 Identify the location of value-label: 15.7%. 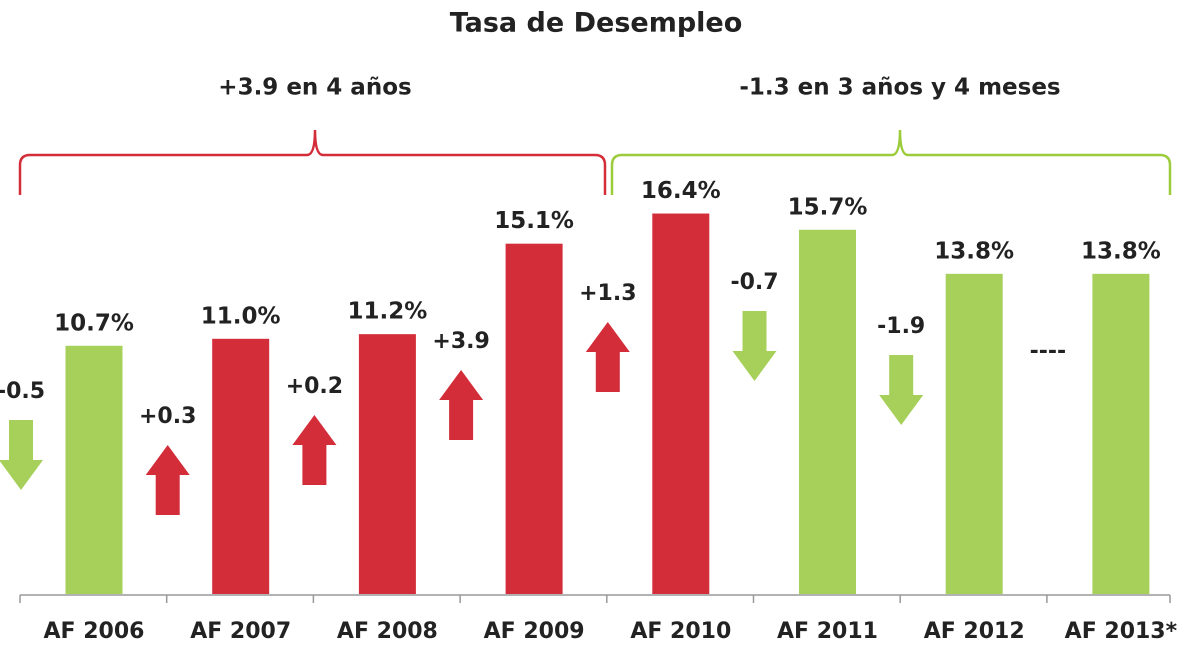
(828, 207).